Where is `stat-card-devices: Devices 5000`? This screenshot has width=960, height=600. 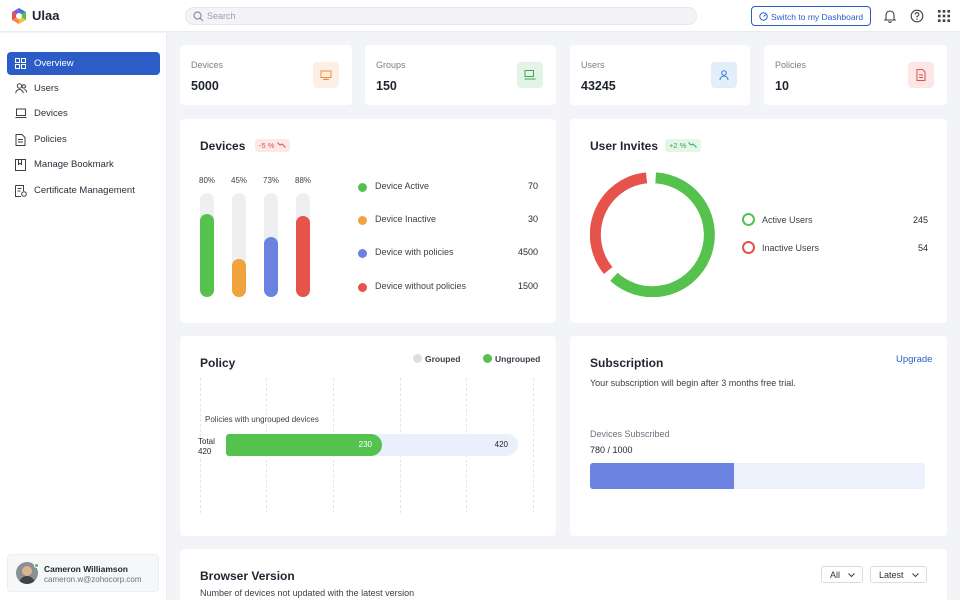 stat-card-devices: Devices 5000 is located at coordinates (266, 75).